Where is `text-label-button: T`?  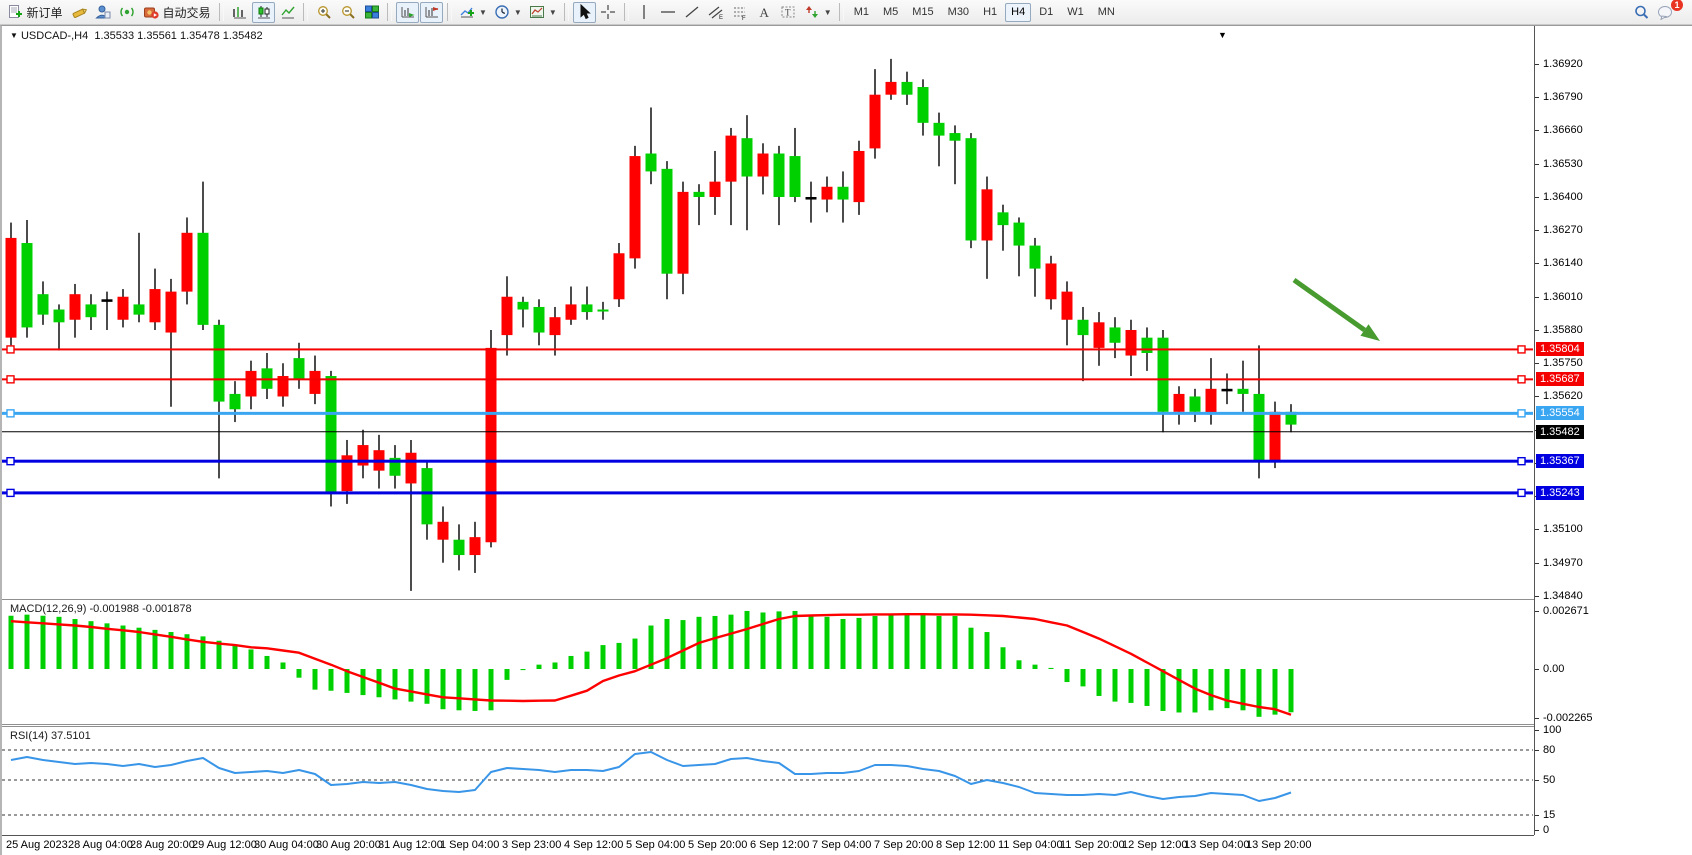
text-label-button: T is located at coordinates (788, 12).